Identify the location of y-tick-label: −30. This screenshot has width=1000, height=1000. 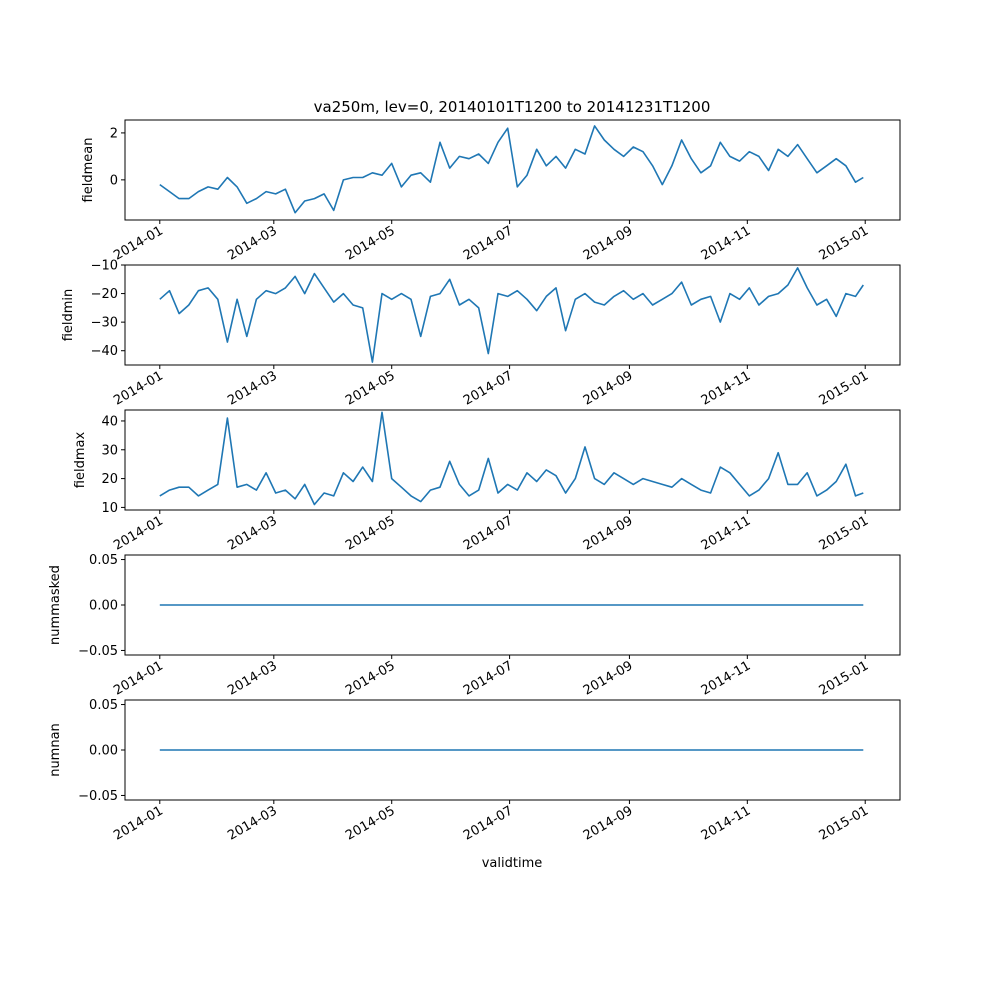
(104, 323).